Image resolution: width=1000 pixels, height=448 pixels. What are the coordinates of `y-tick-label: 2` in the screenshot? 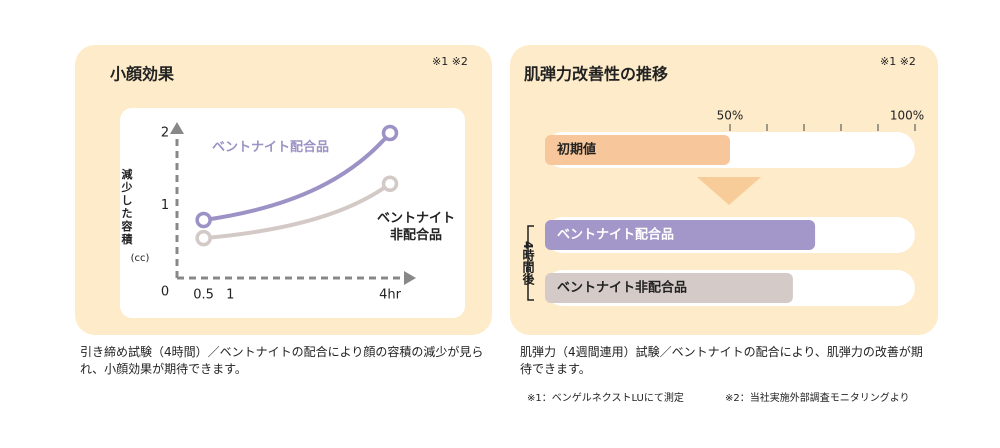 It's located at (165, 133).